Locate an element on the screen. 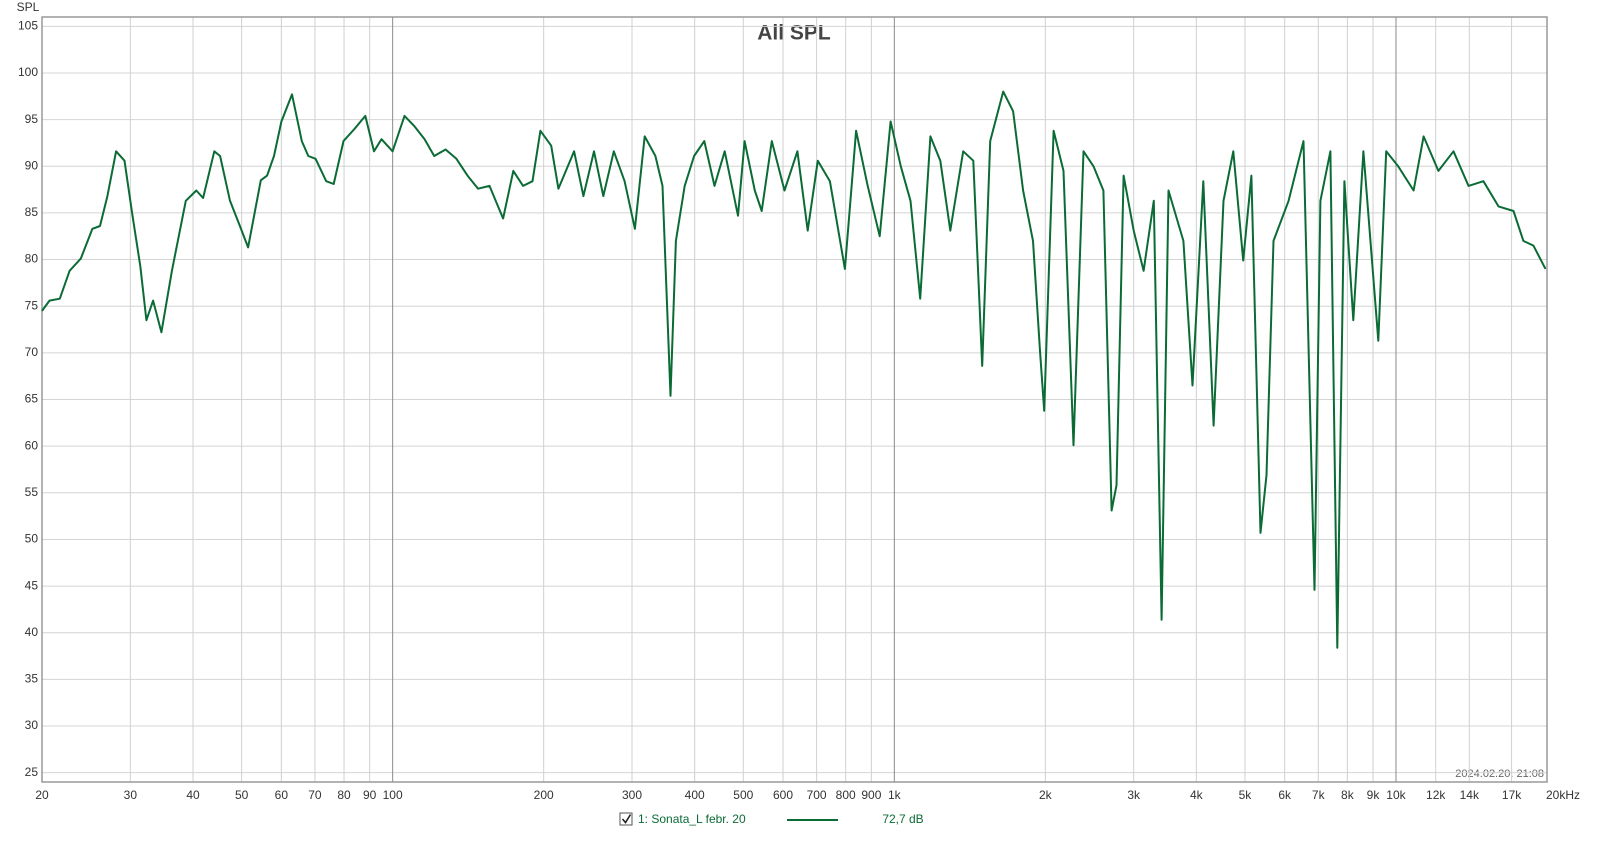 This screenshot has height=855, width=1608. x-tick-label: 10k is located at coordinates (1396, 795).